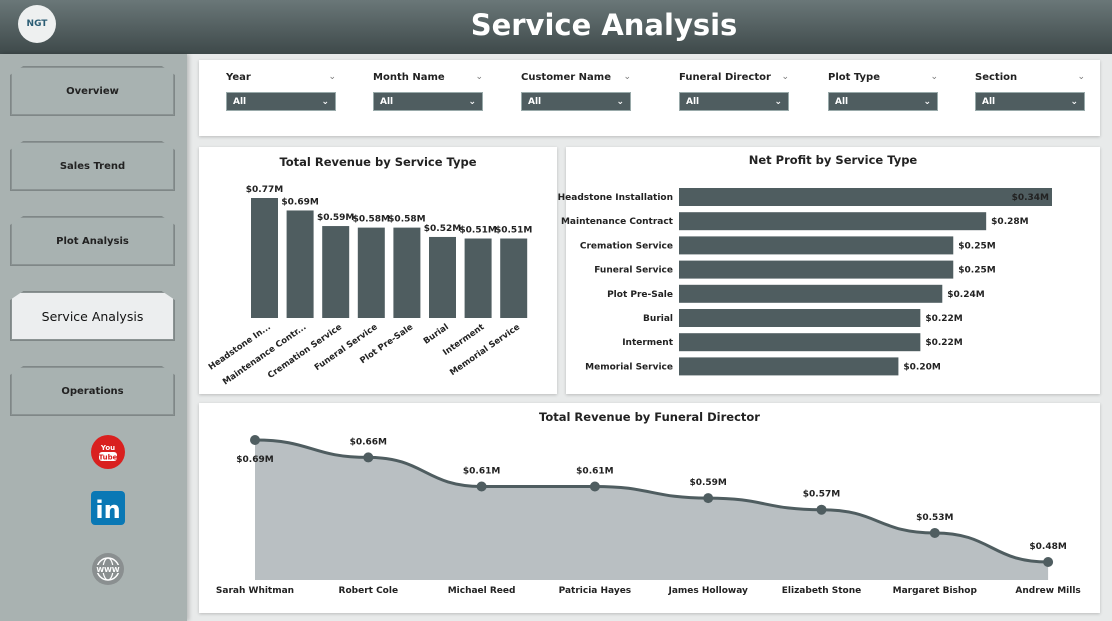 The height and width of the screenshot is (621, 1112). Describe the element at coordinates (821, 495) in the screenshot. I see `data-label: $0.57M` at that location.